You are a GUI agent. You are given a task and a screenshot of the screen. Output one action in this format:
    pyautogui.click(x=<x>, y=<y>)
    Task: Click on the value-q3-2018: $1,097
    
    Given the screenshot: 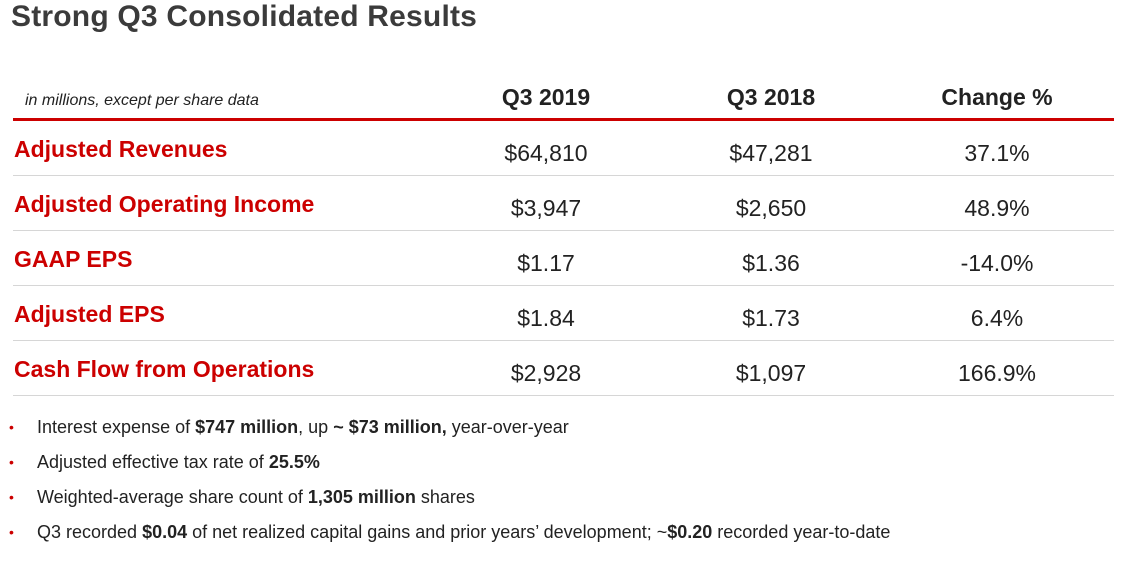 What is the action you would take?
    pyautogui.click(x=771, y=373)
    